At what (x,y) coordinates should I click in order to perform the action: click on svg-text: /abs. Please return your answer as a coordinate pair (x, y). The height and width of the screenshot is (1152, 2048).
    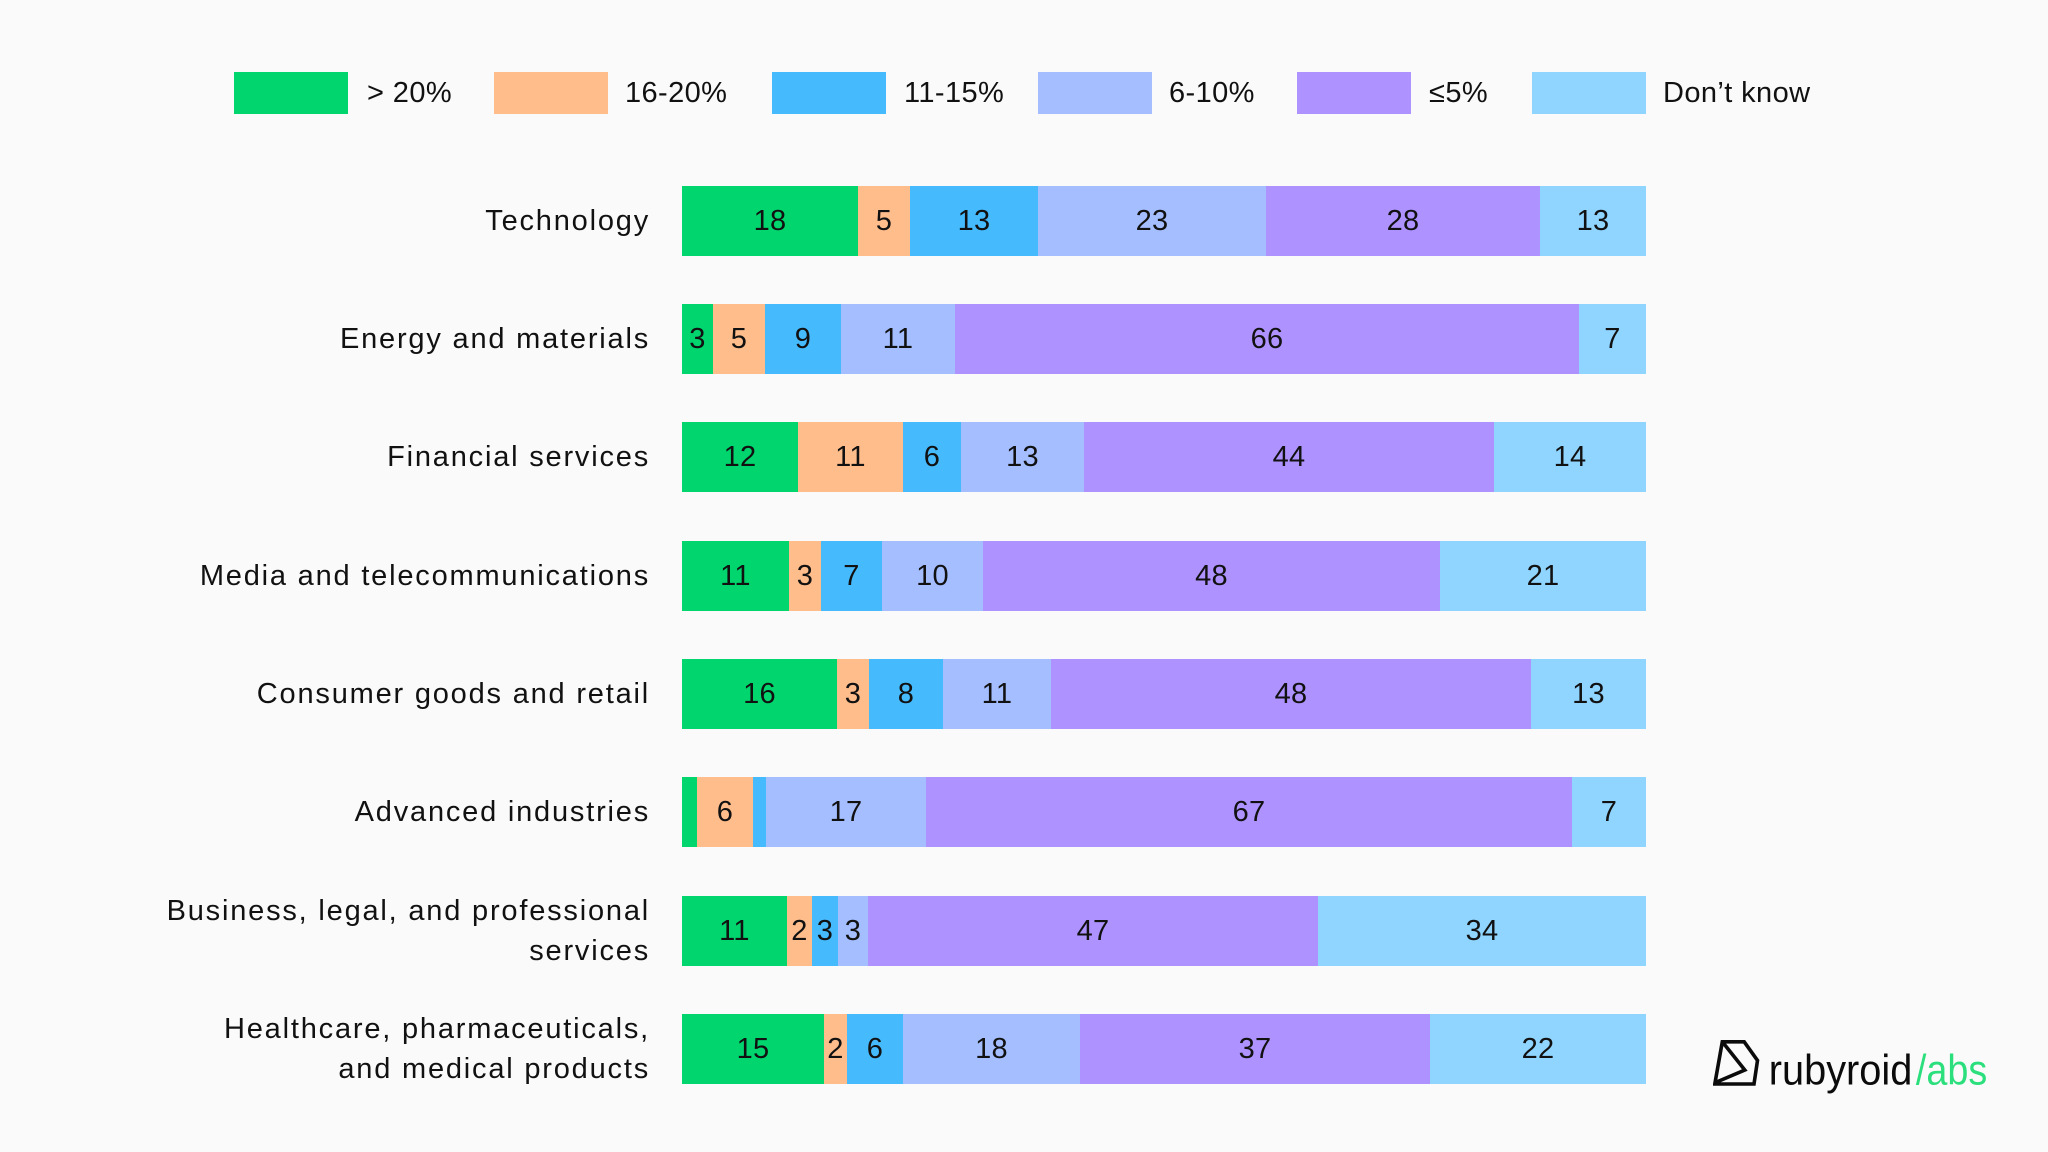
    Looking at the image, I should click on (1951, 1071).